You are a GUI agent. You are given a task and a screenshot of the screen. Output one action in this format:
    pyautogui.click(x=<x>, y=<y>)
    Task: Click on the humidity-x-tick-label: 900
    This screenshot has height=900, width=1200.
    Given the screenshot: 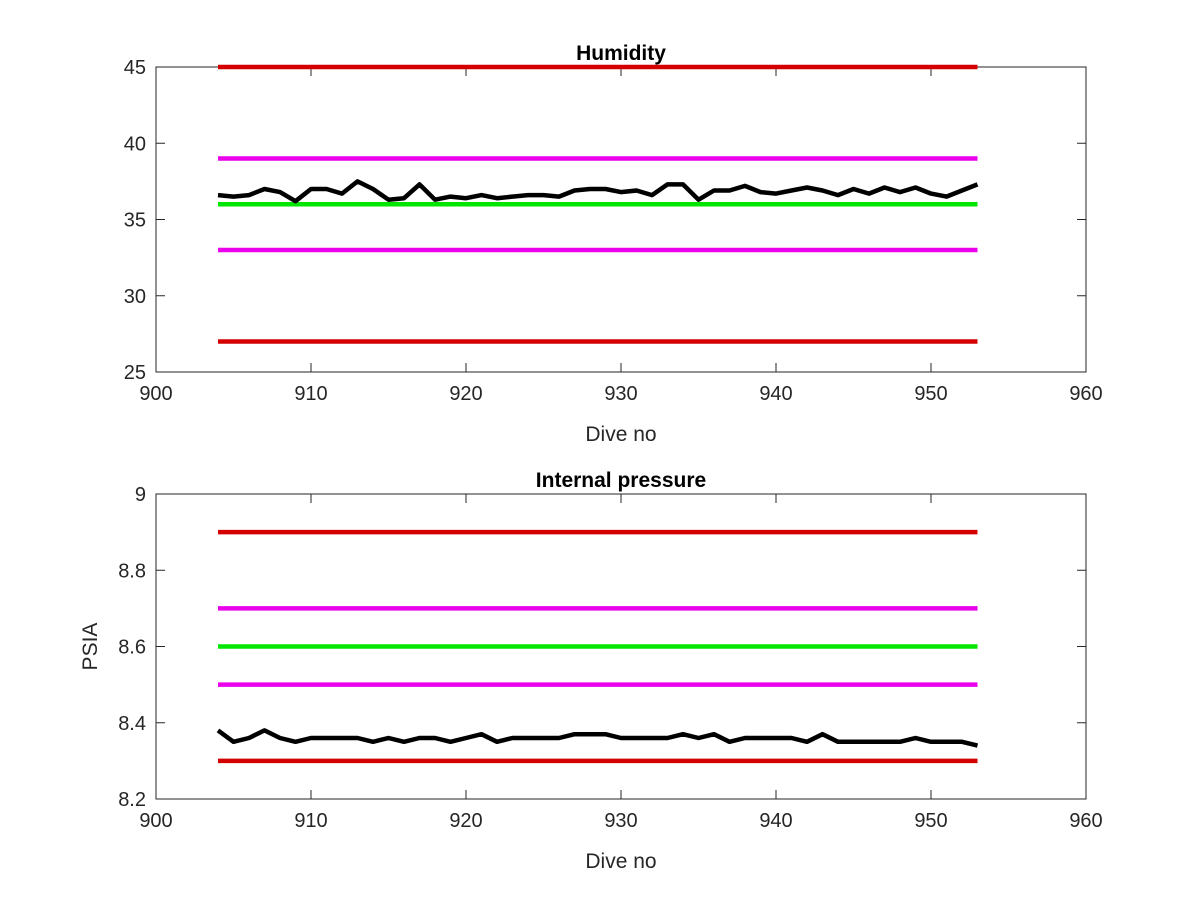 What is the action you would take?
    pyautogui.click(x=155, y=394)
    